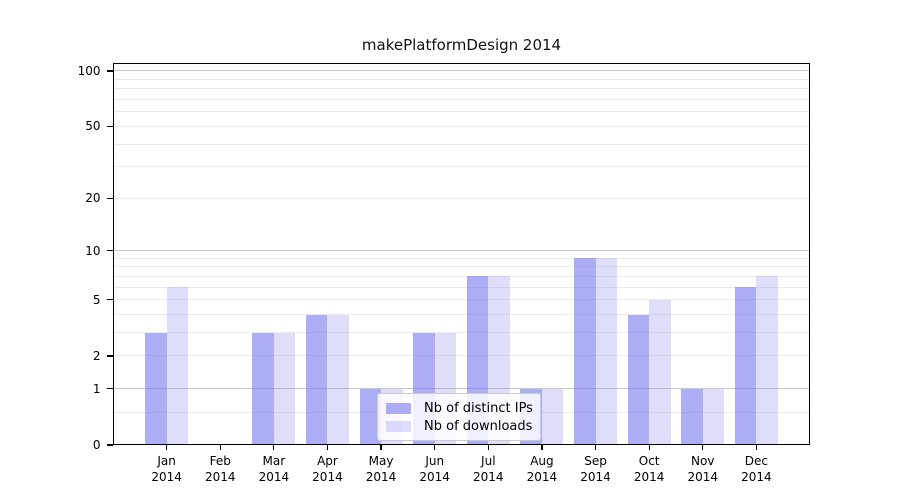 Image resolution: width=900 pixels, height=500 pixels. What do you see at coordinates (703, 447) in the screenshot?
I see `xtick-mark-nov` at bounding box center [703, 447].